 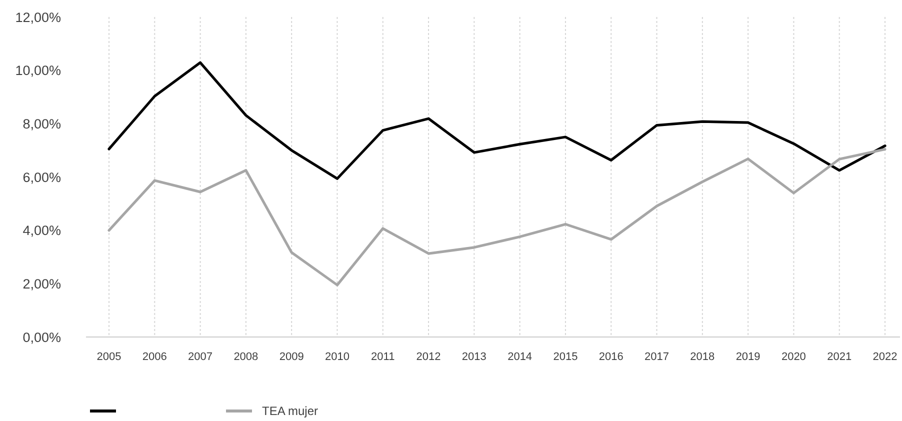 What do you see at coordinates (290, 411) in the screenshot?
I see `legend-label: TEA mujer` at bounding box center [290, 411].